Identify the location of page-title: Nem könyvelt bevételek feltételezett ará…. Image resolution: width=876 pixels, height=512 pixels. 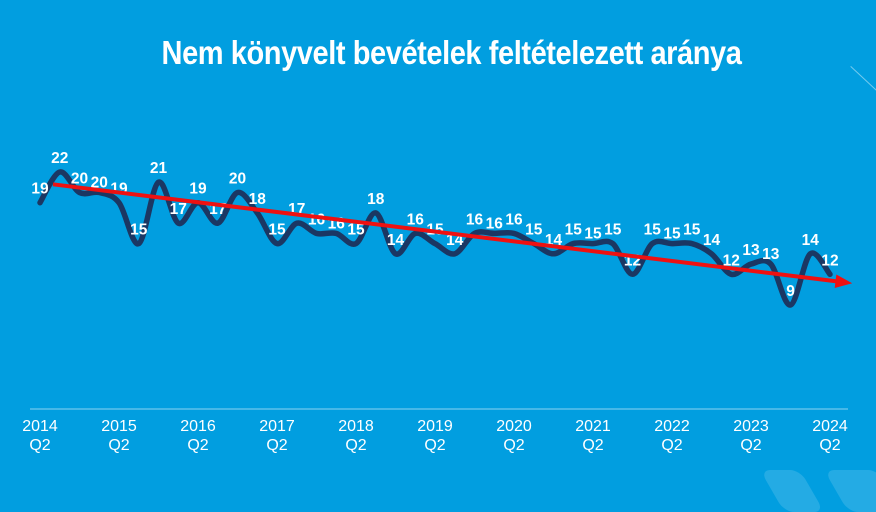
(451, 52).